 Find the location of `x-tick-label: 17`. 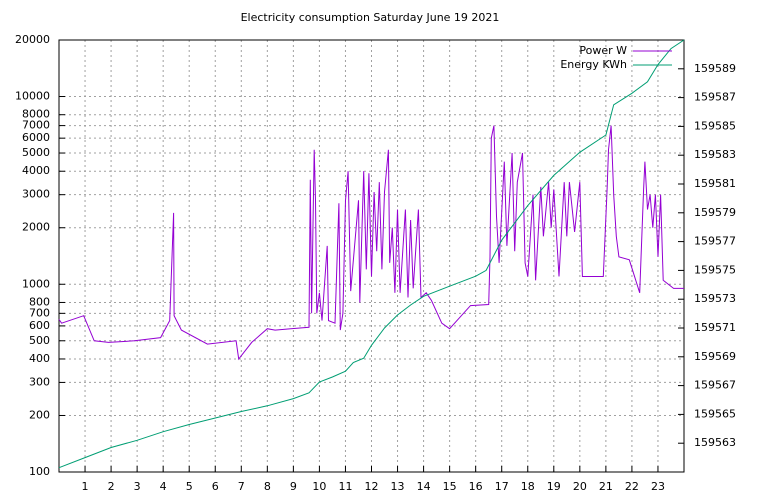

x-tick-label: 17 is located at coordinates (502, 486).